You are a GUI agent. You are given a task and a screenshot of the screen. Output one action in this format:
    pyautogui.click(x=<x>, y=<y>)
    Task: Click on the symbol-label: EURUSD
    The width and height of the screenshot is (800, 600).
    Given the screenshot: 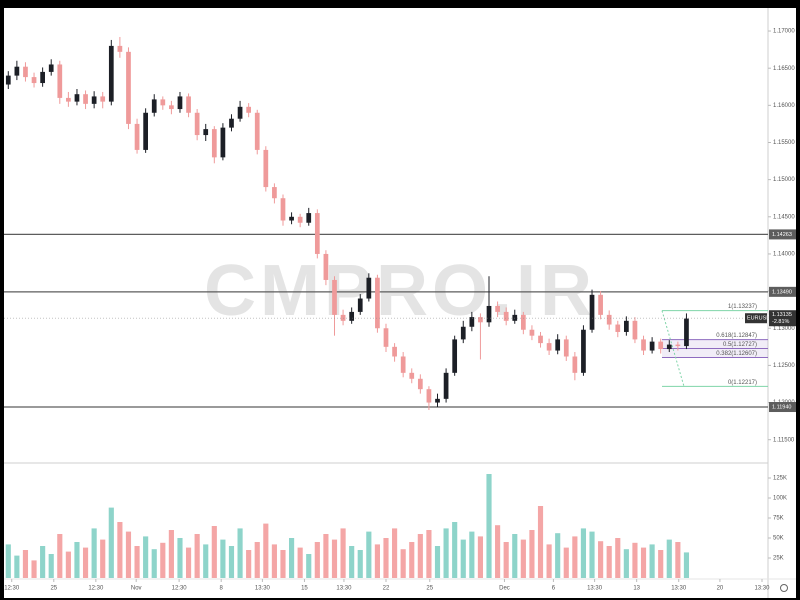 What is the action you would take?
    pyautogui.click(x=758, y=319)
    